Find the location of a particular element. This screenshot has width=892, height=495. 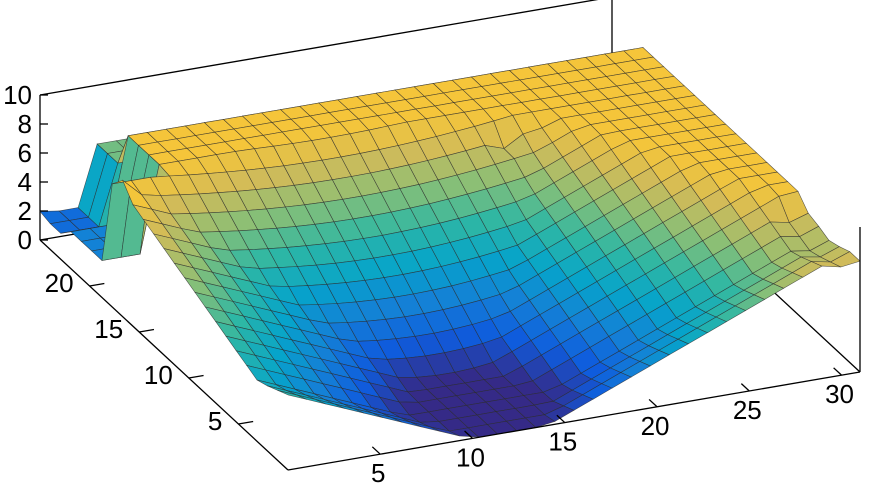

x-tick-label: 30 is located at coordinates (839, 394).